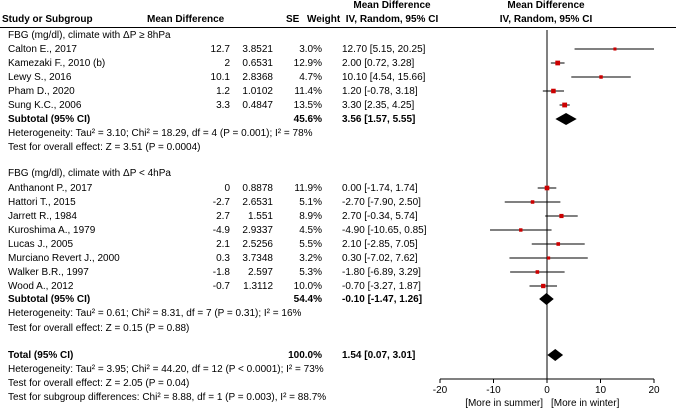  What do you see at coordinates (42, 202) in the screenshot?
I see `study-name: Hattori T., 2015` at bounding box center [42, 202].